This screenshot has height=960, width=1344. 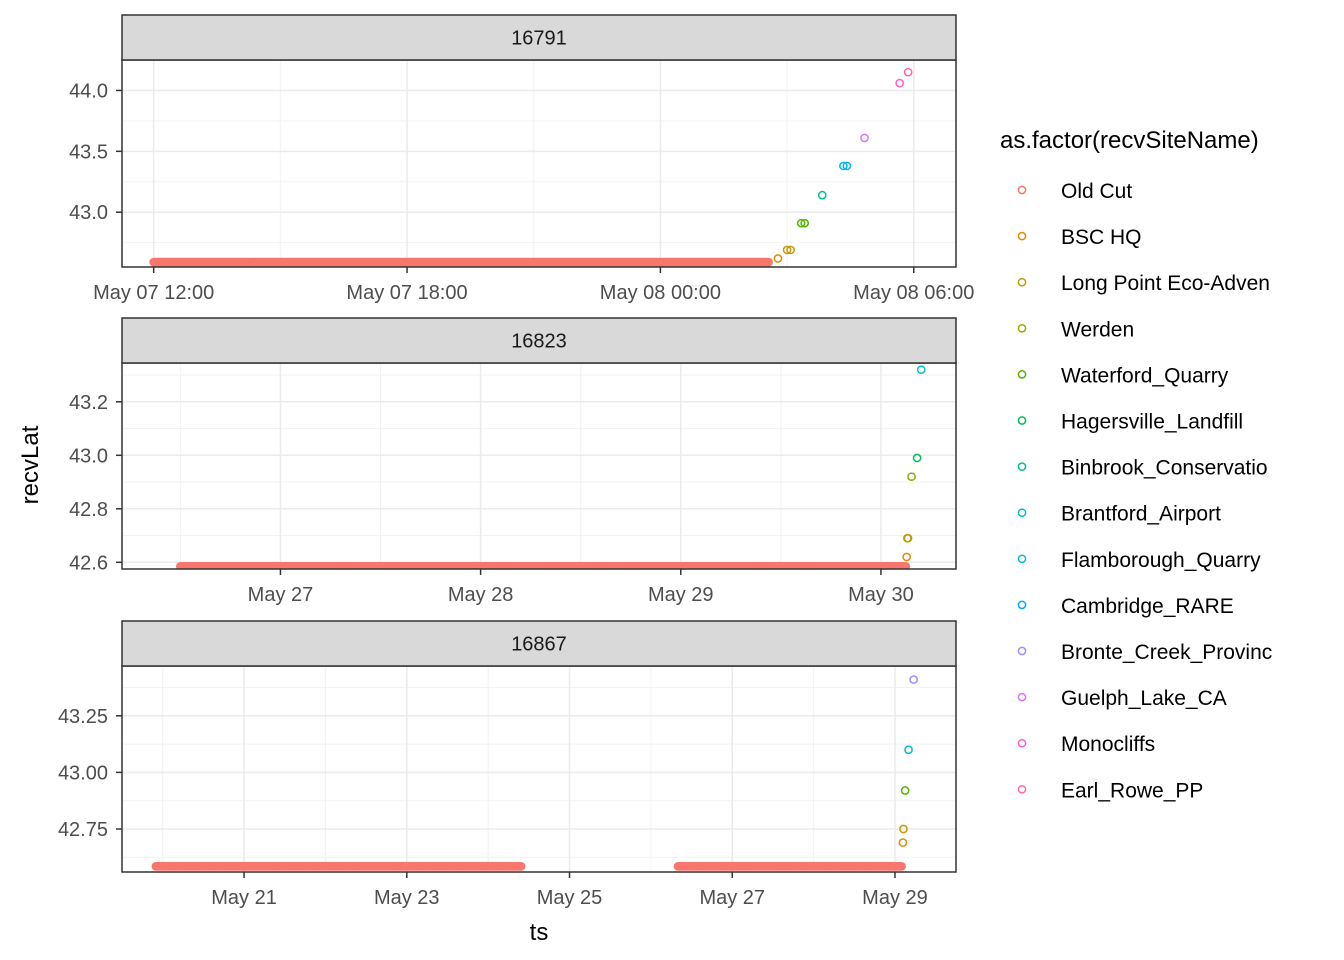 I want to click on legend-entry: Flamborough_Quarry, so click(x=1139, y=560).